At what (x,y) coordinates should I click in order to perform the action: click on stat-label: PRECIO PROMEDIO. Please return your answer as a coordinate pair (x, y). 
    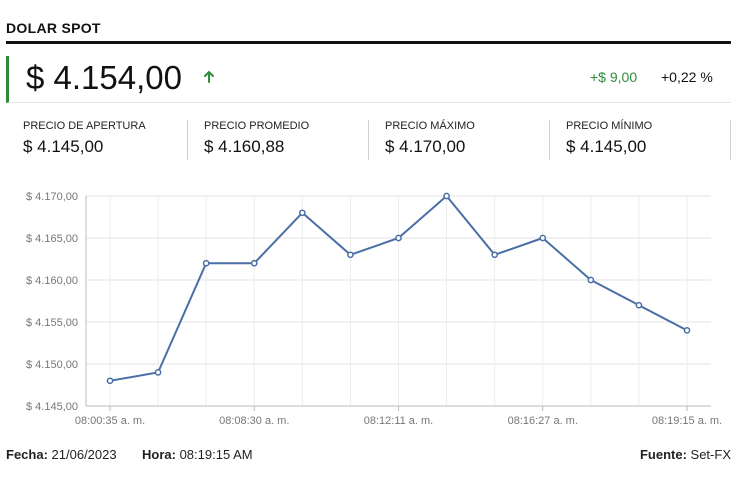
    Looking at the image, I should click on (257, 126).